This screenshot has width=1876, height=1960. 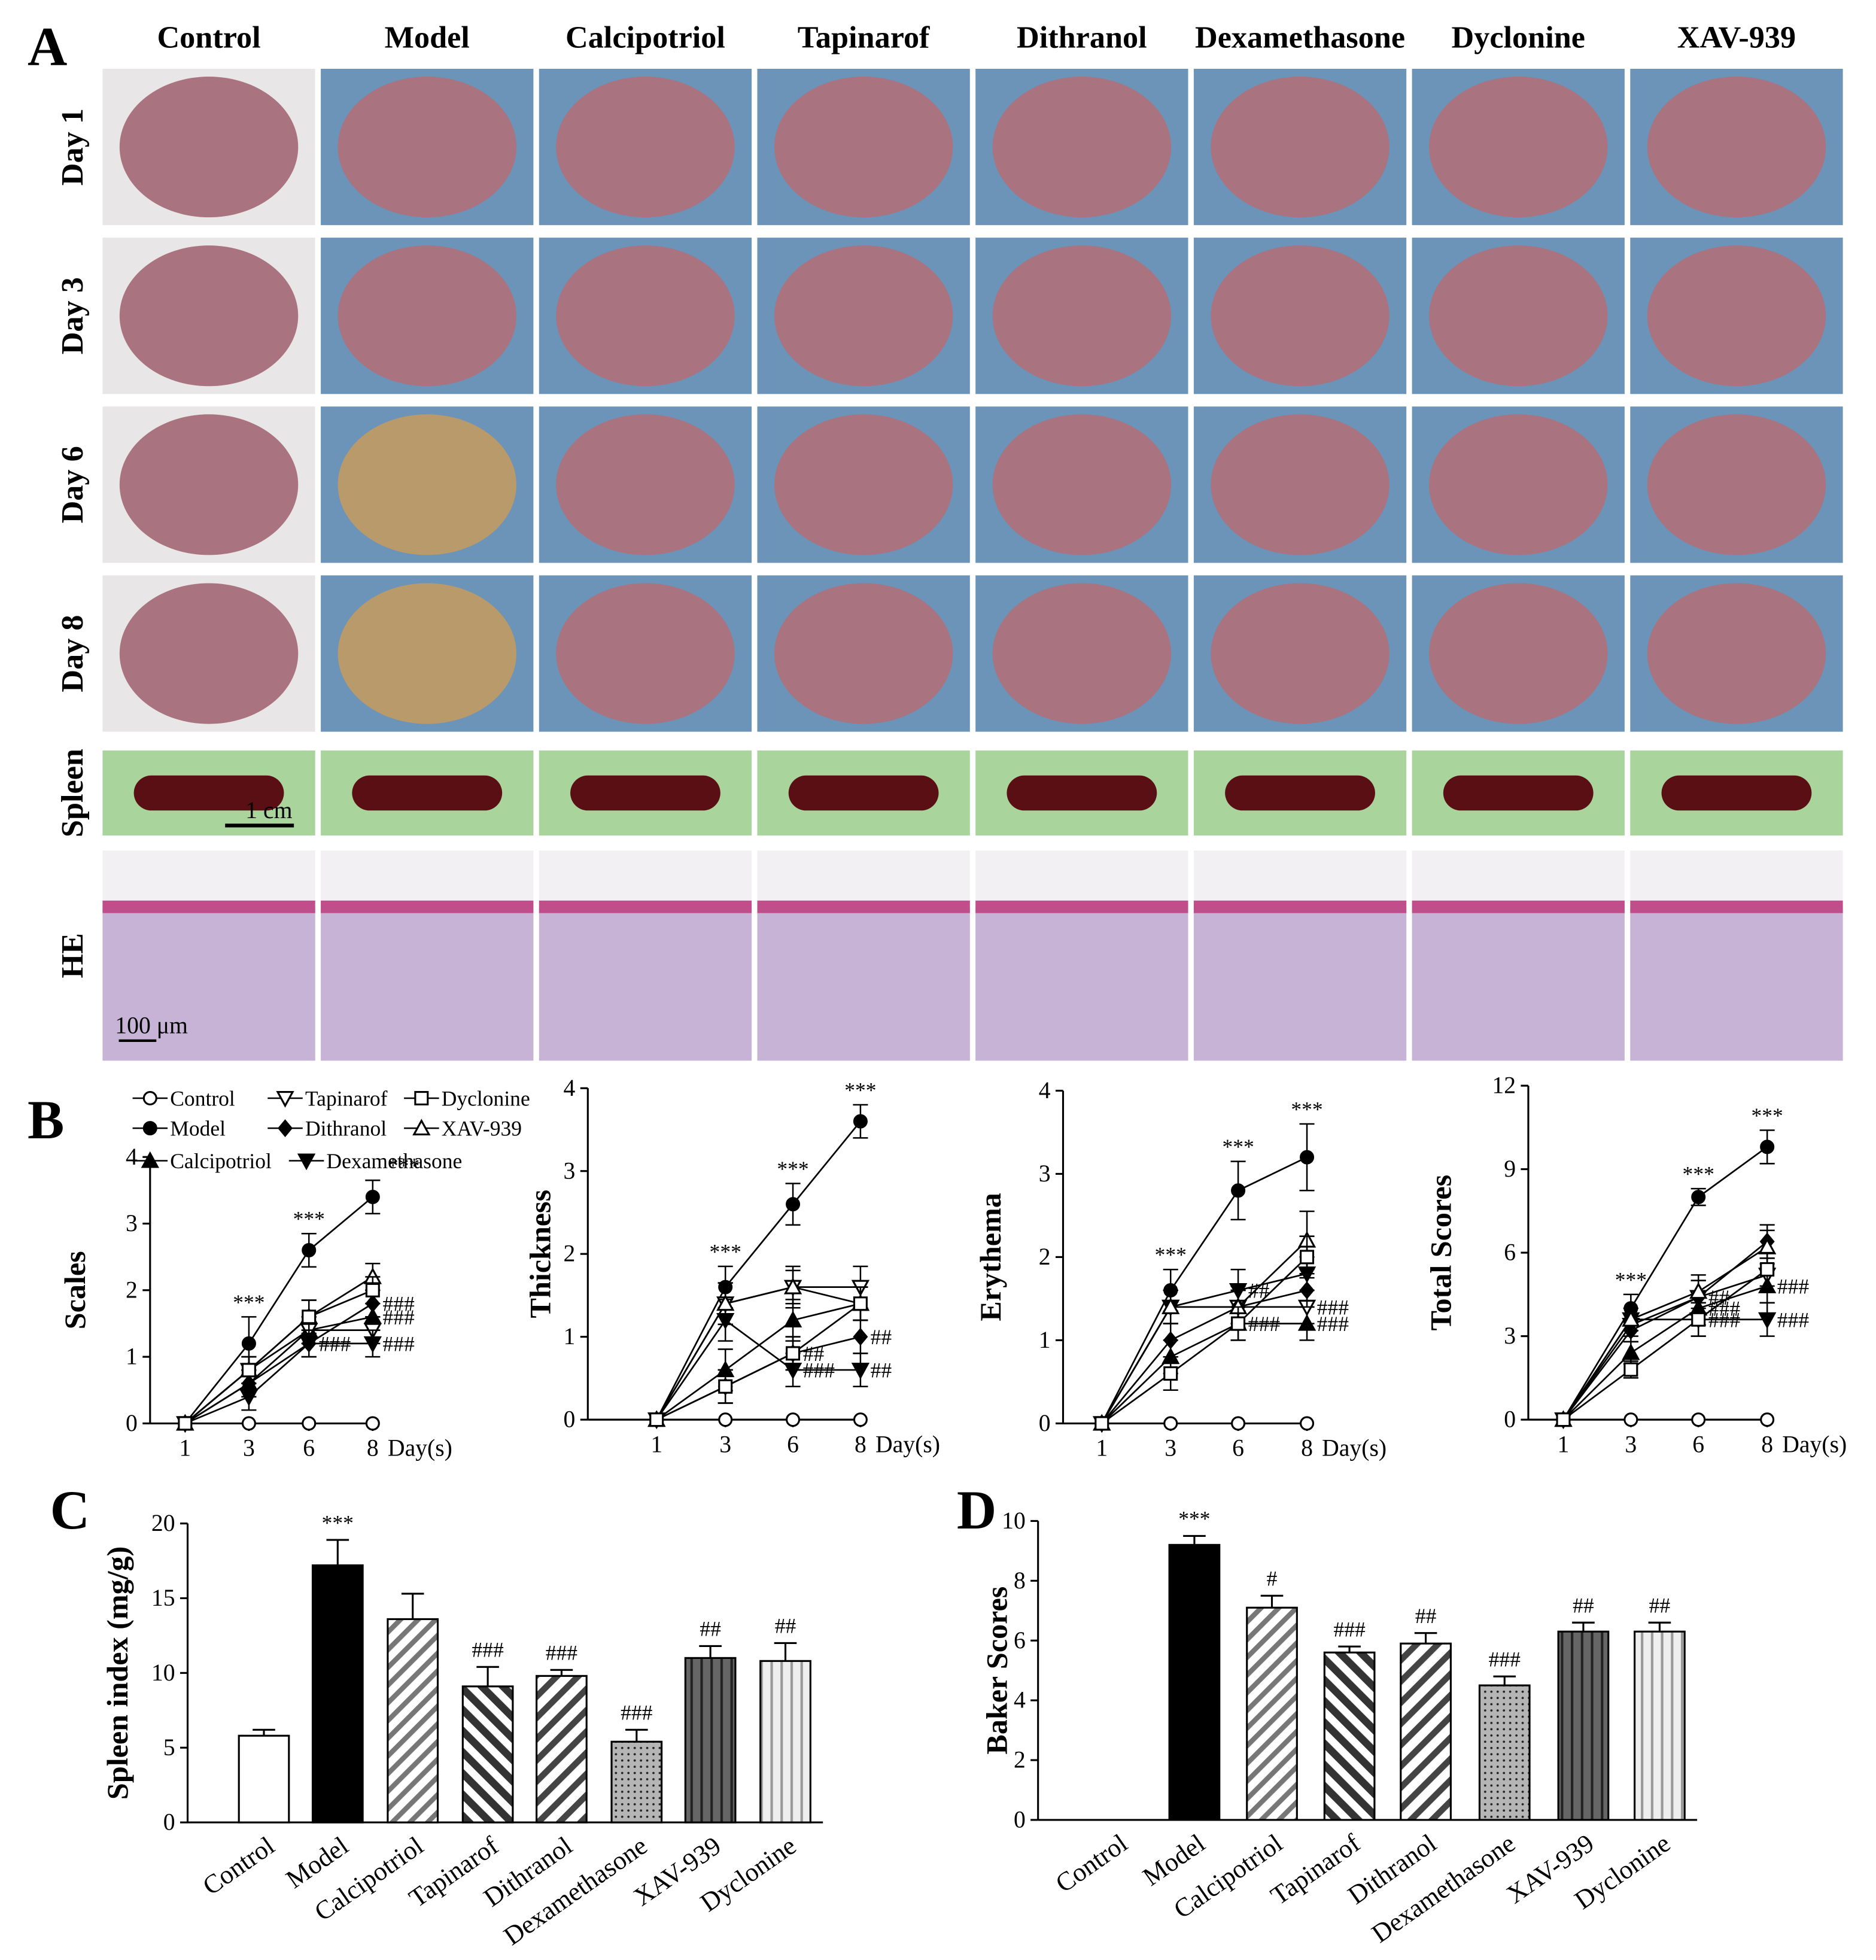 What do you see at coordinates (117, 1673) in the screenshot?
I see `y-axis-label: Spleen index (mg/g)` at bounding box center [117, 1673].